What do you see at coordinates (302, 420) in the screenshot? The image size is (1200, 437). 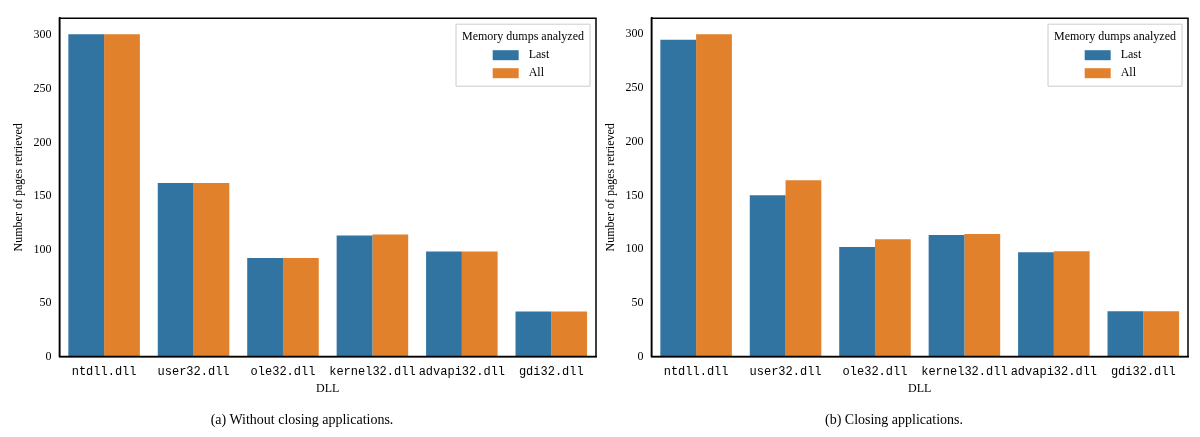 I see `text: (a) Without closing applications.` at bounding box center [302, 420].